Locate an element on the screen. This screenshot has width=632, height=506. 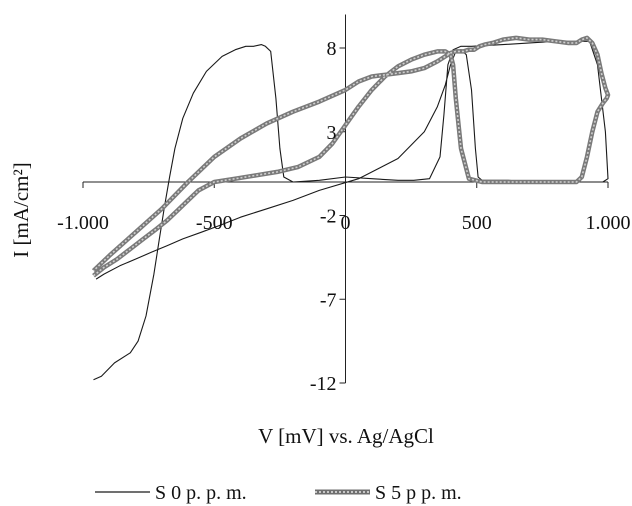
legend-item-s5: S 5 p p. m. is located at coordinates (388, 493).